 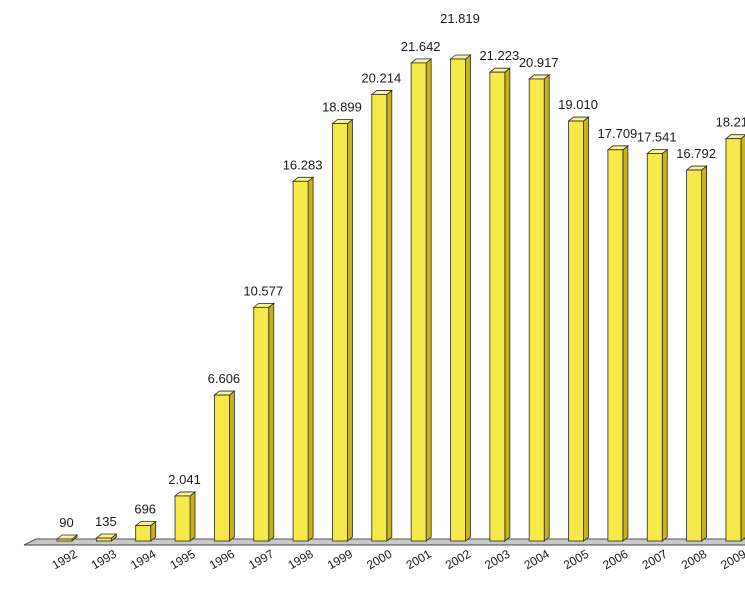 I want to click on bar-2008, so click(x=696, y=353).